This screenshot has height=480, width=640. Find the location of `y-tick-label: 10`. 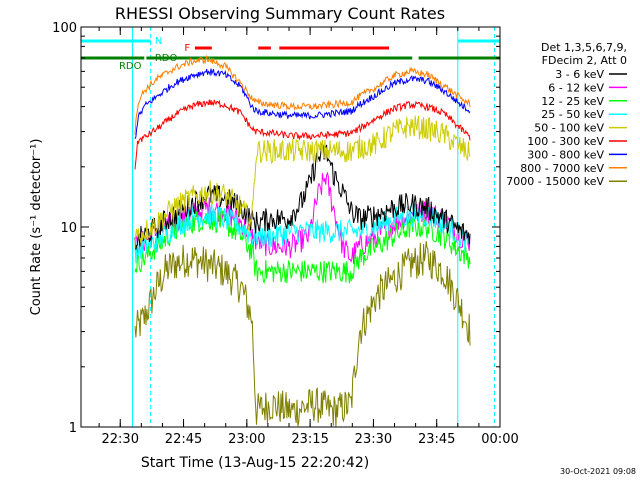

y-tick-label: 10 is located at coordinates (68, 228).